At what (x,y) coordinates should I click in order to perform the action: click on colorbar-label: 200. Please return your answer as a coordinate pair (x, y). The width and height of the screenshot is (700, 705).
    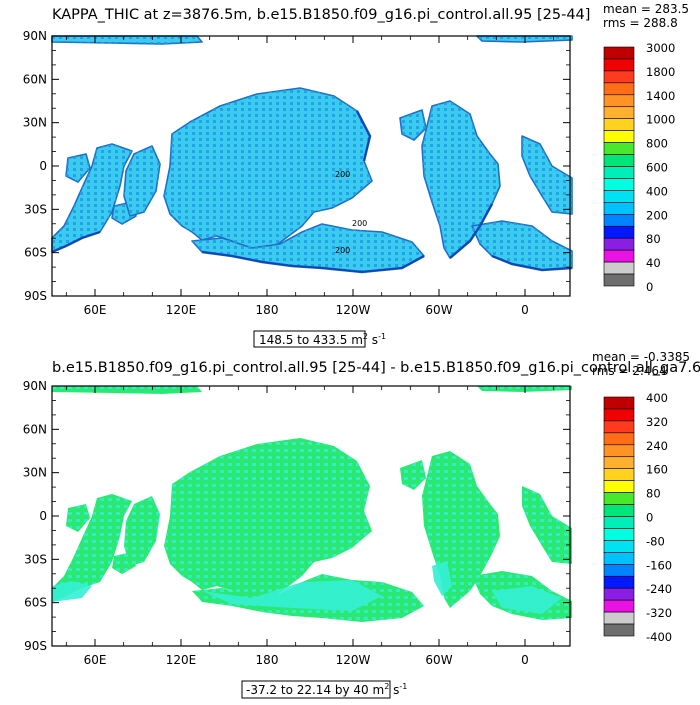
    Looking at the image, I should click on (657, 215).